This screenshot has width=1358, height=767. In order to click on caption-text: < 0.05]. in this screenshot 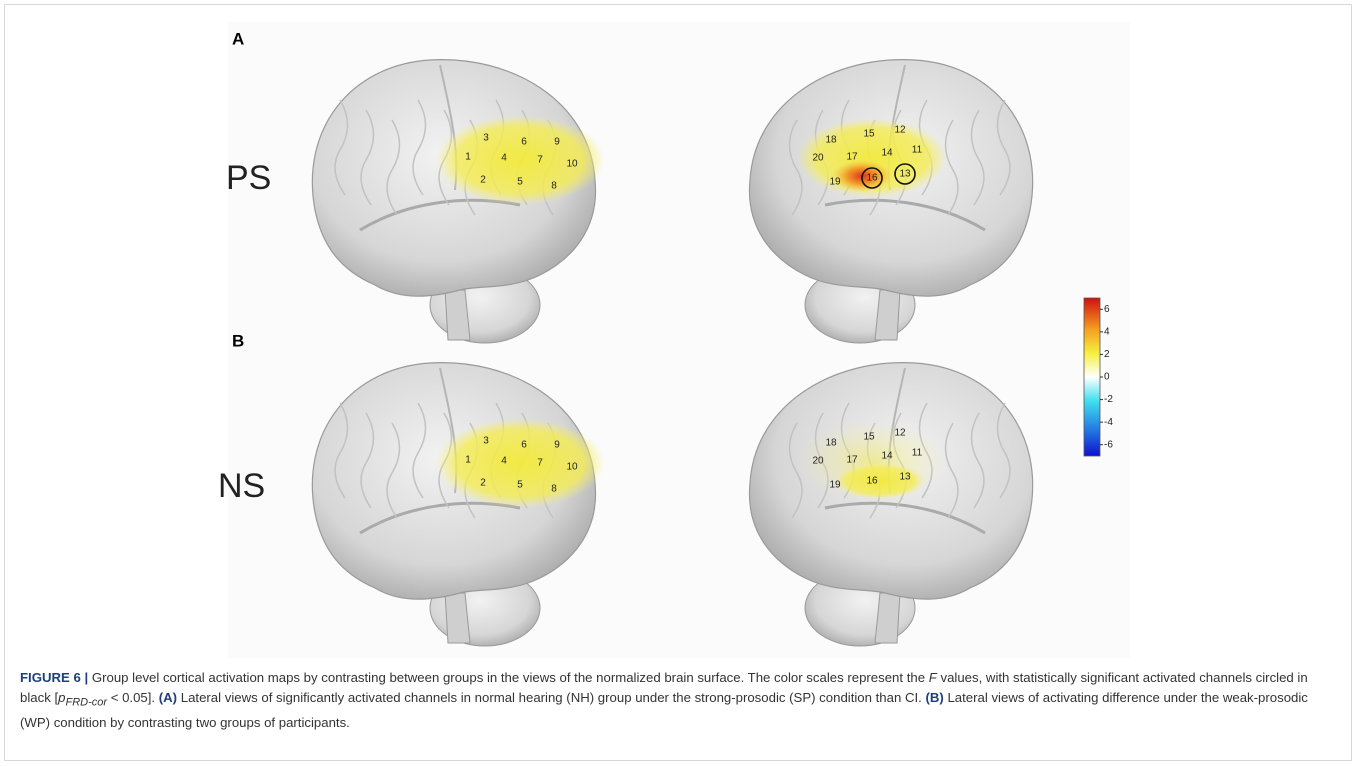, I will do `click(133, 697)`.